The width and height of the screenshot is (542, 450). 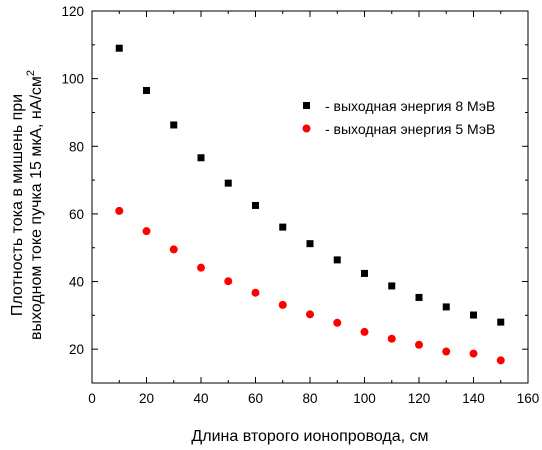 I want to click on legend-marker-5mev, so click(x=306, y=128).